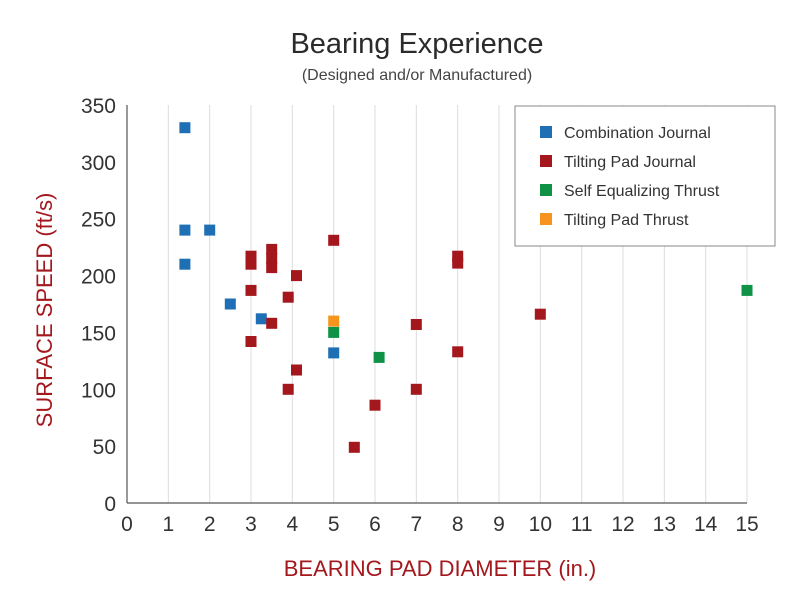 This screenshot has height=610, width=800. I want to click on y-tick-labels: 0 50 100 150 200 250 300 350, so click(98, 305).